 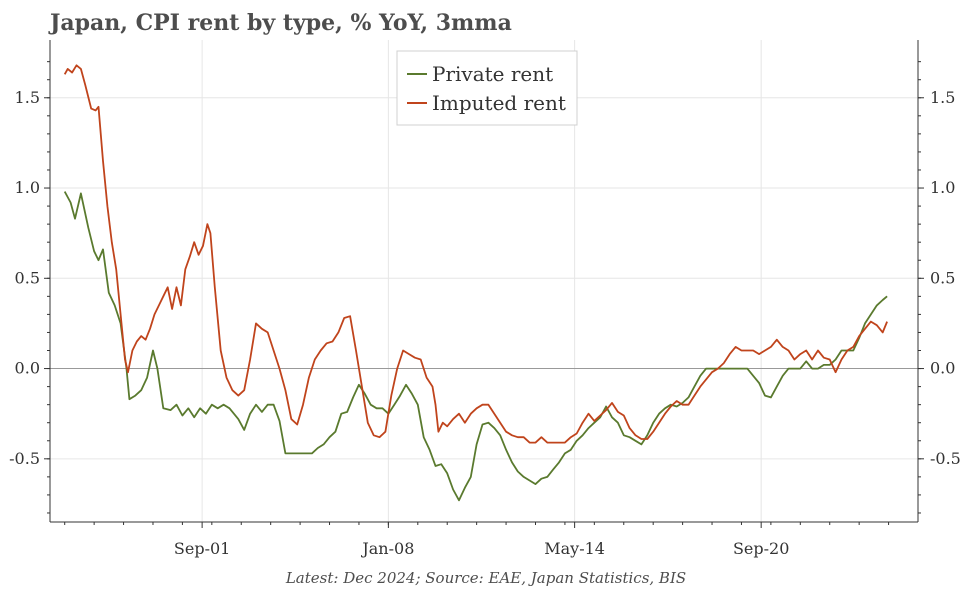 I want to click on legend-label-imputed-rent: Imputed rent, so click(x=499, y=103).